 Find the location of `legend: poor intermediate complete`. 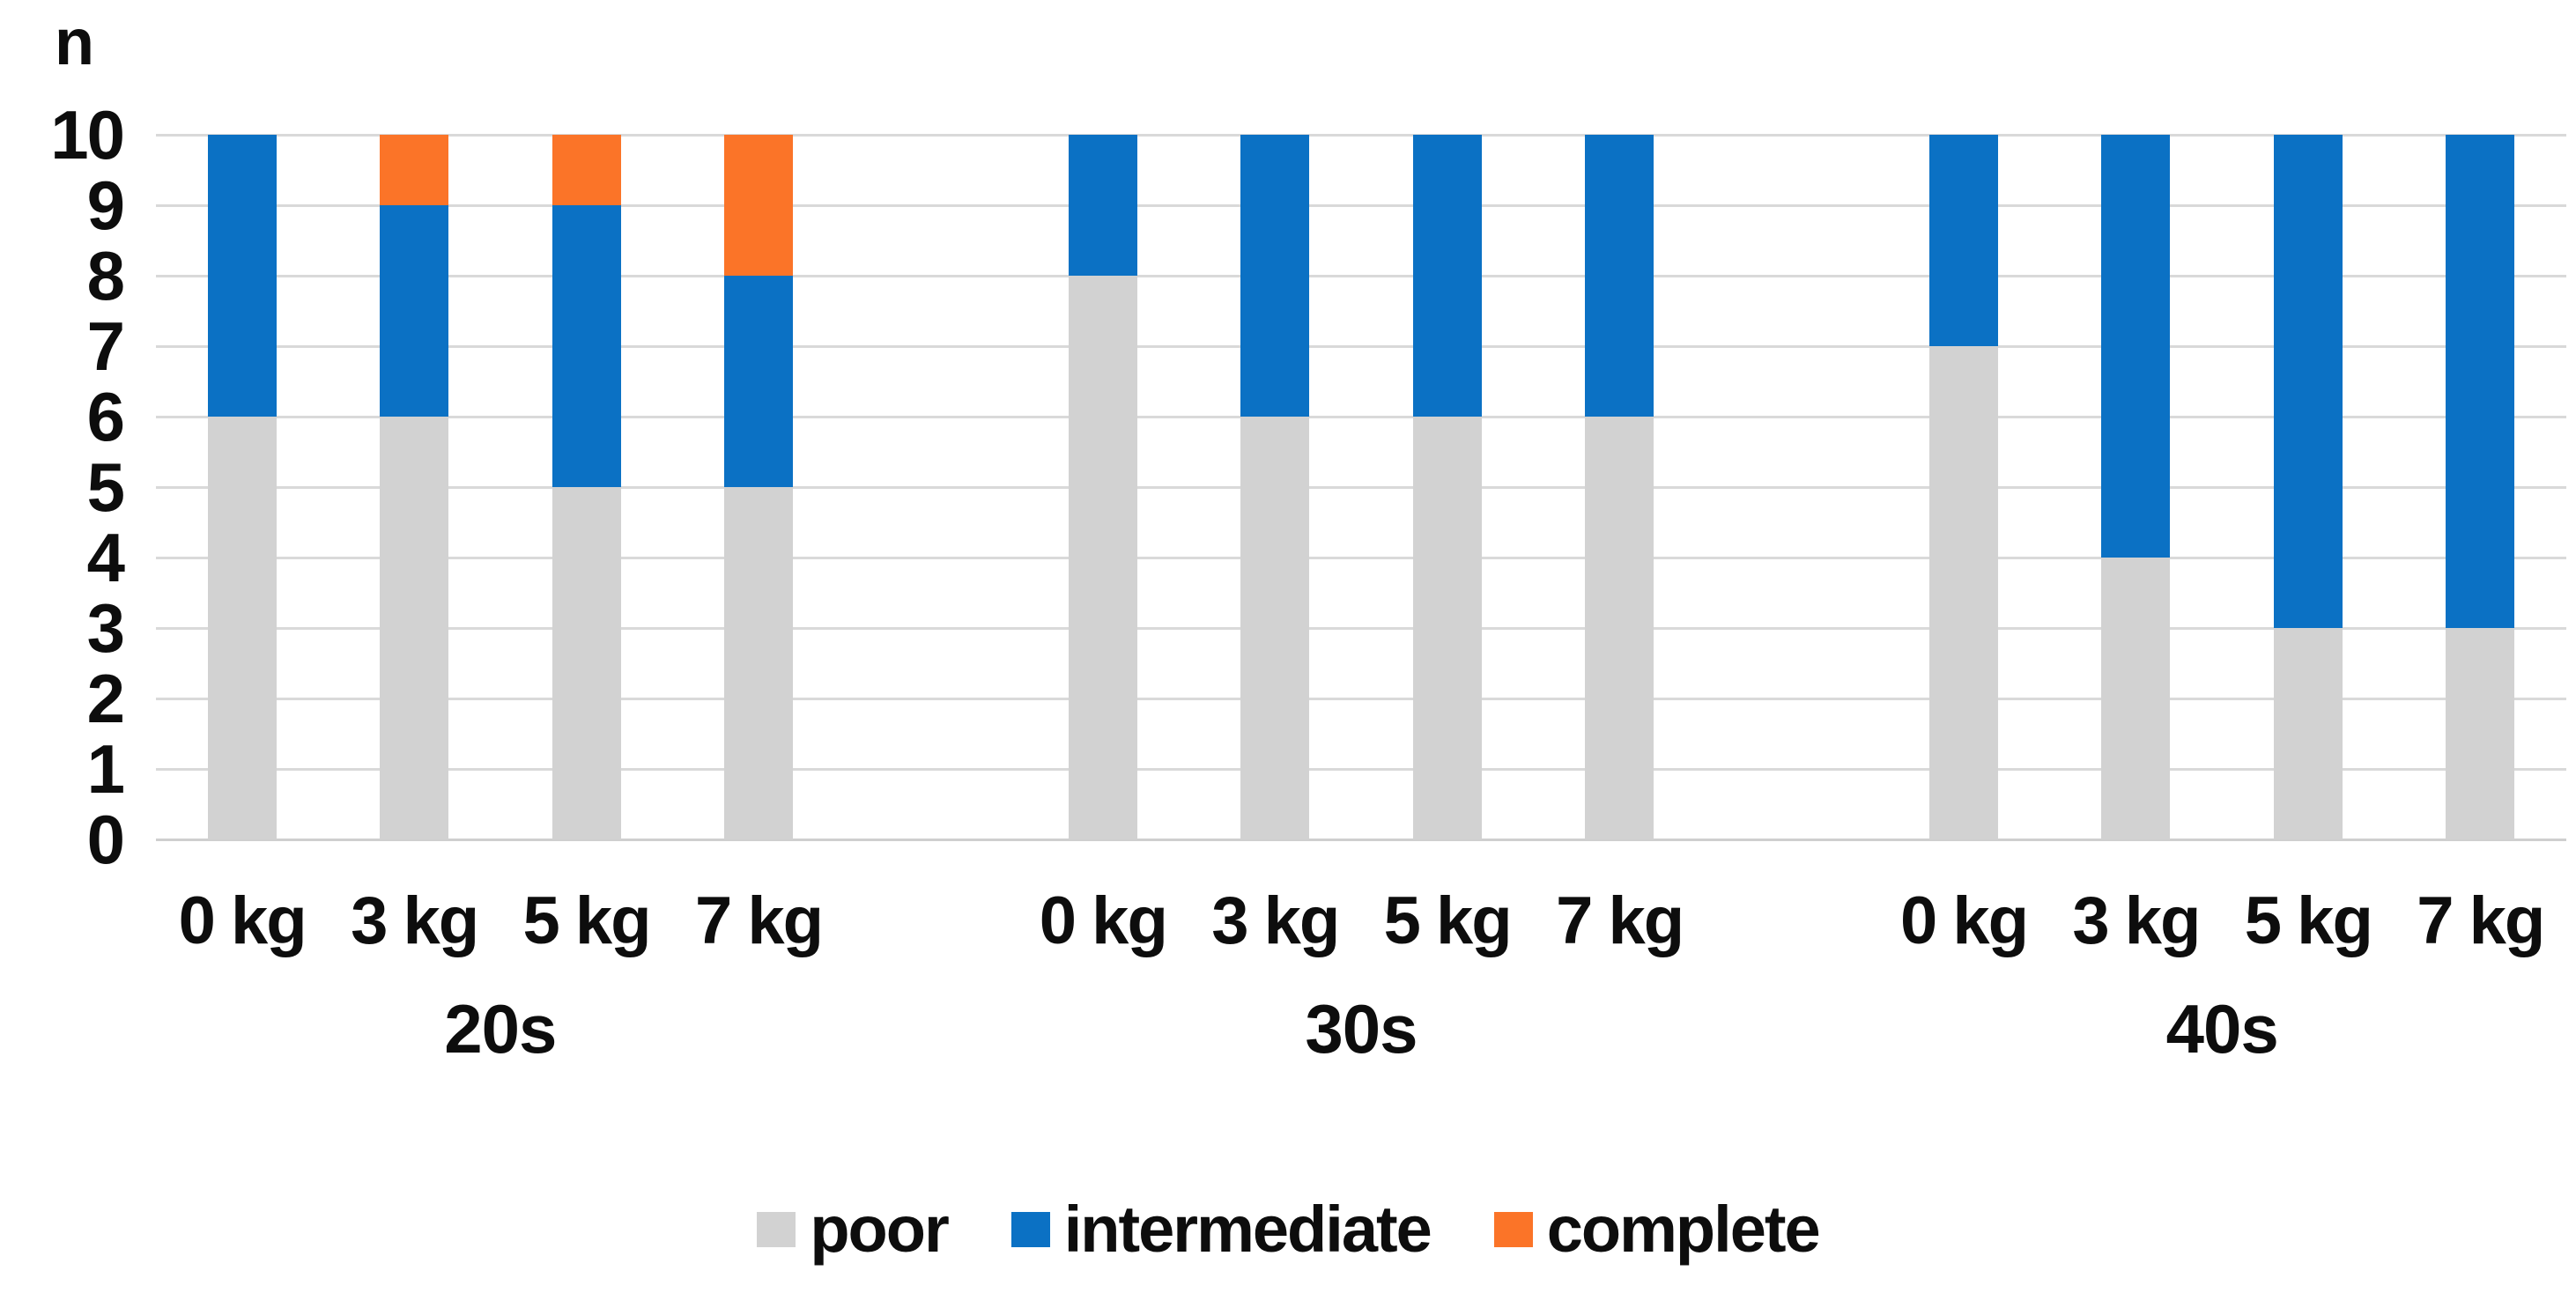

legend: poor intermediate complete is located at coordinates (1288, 1230).